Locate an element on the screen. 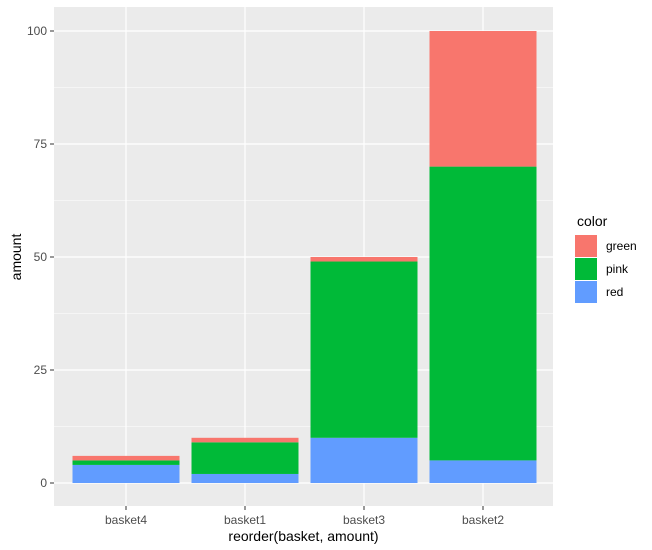 The image size is (652, 550). bar-basket1-green is located at coordinates (245, 440).